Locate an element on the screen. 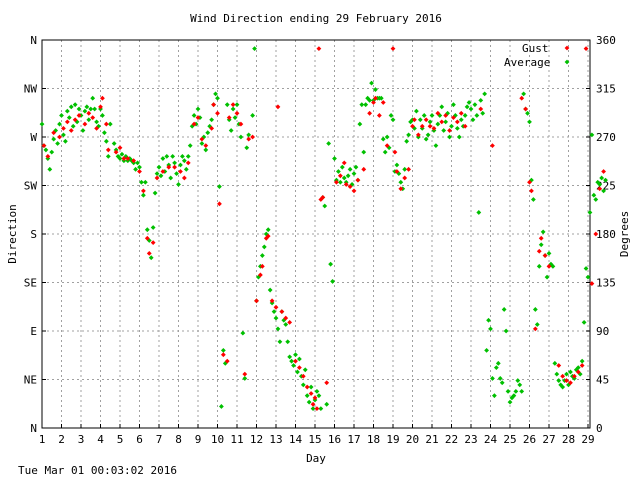 This screenshot has height=480, width=640. x-tick-label: 10 is located at coordinates (217, 439).